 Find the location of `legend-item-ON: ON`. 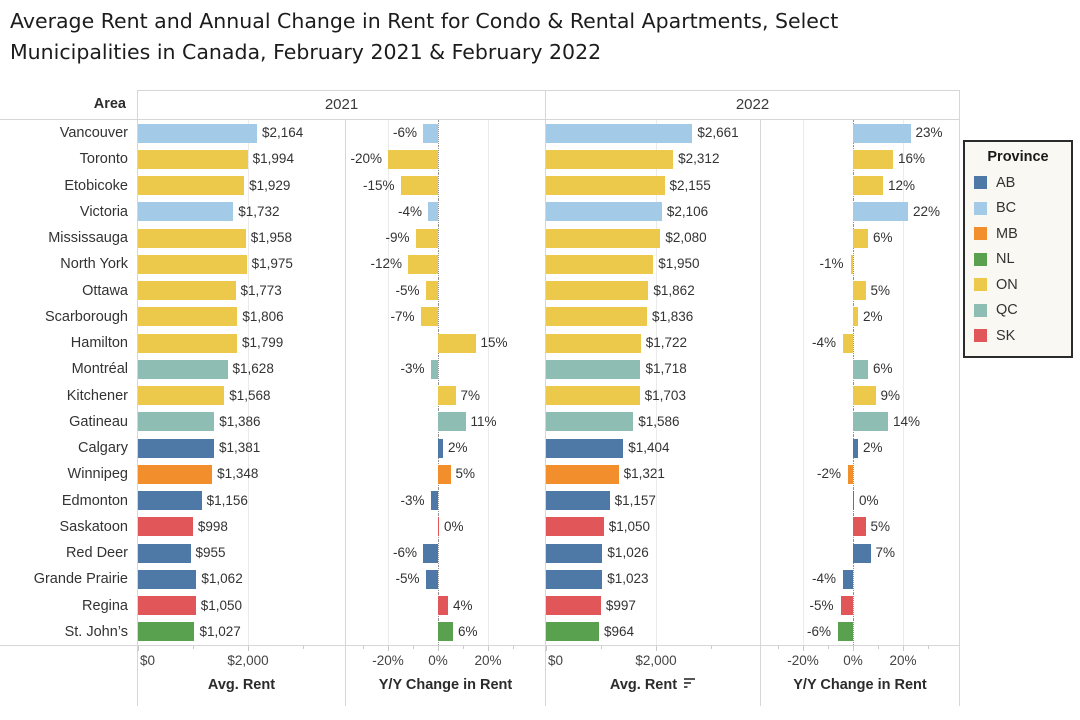

legend-item-ON: ON is located at coordinates (1018, 285).